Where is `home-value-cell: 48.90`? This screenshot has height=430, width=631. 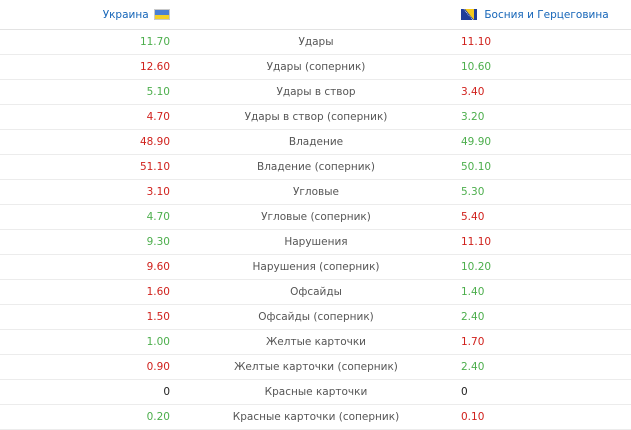 home-value-cell: 48.90 is located at coordinates (86, 142).